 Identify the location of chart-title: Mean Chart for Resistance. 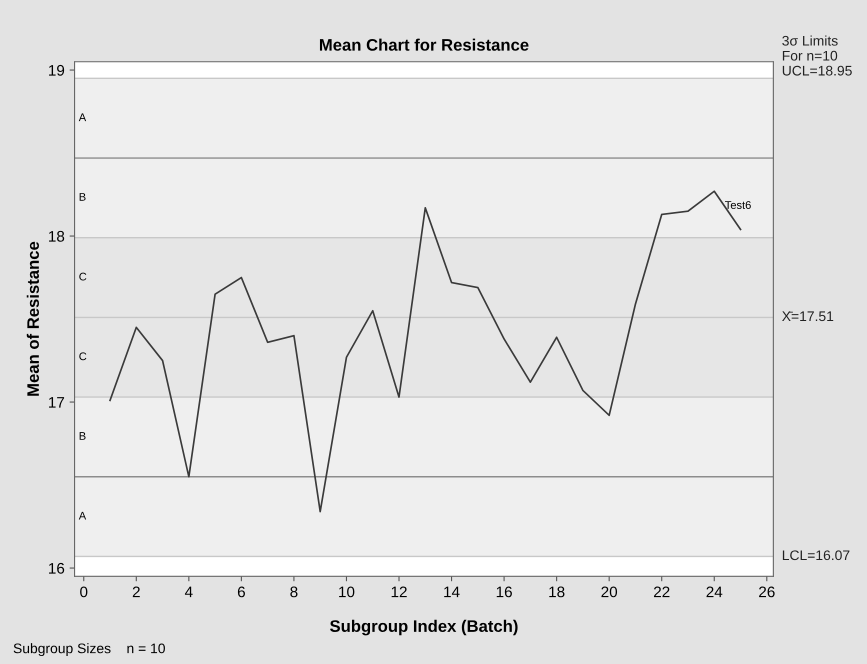
(424, 44).